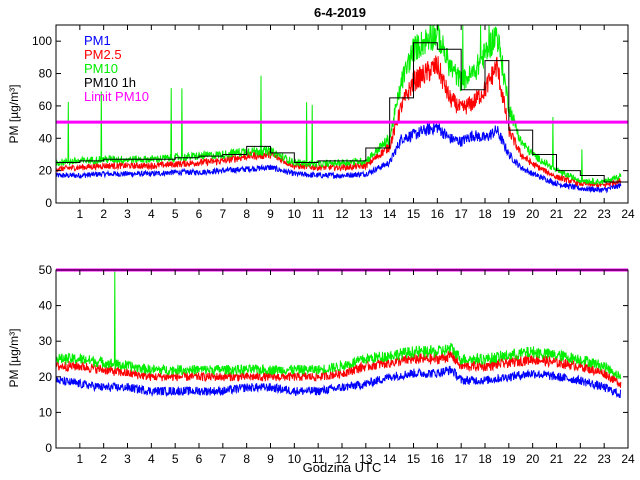 This screenshot has height=480, width=640. Describe the element at coordinates (175, 459) in the screenshot. I see `bottom-xtick-label: 5` at that location.